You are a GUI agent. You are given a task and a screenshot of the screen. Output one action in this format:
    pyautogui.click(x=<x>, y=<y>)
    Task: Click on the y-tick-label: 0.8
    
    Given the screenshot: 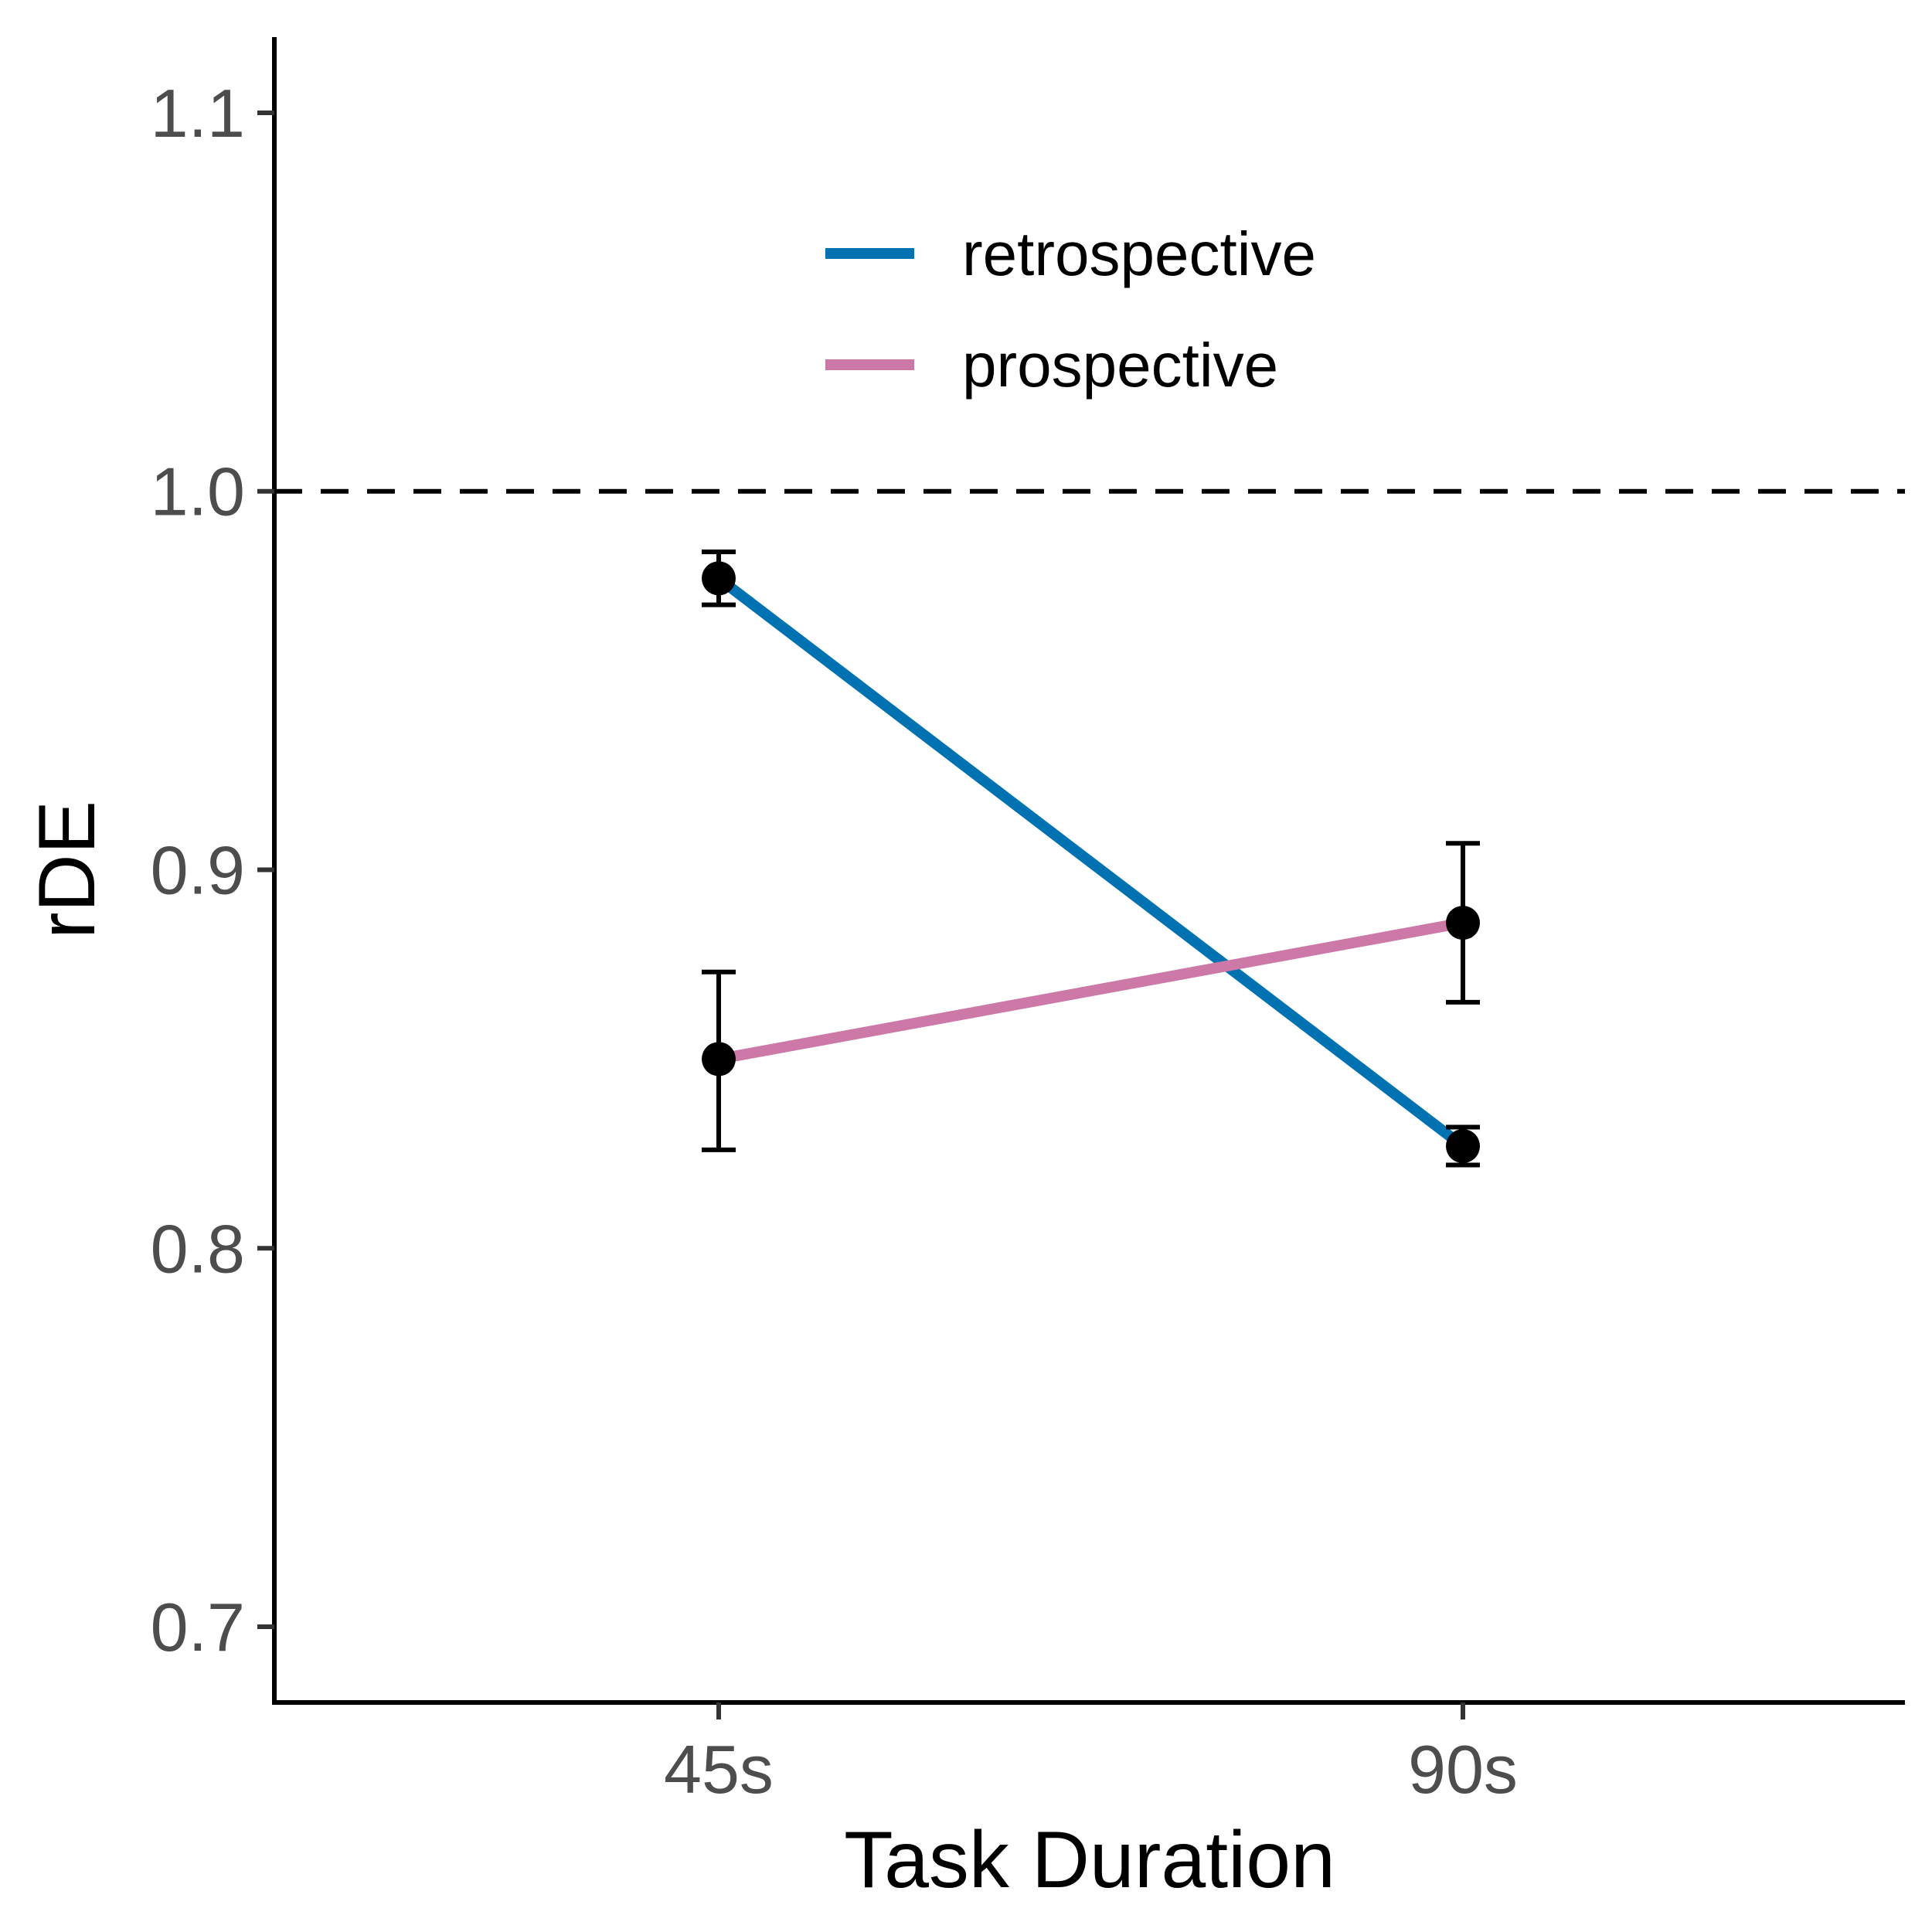 What is the action you would take?
    pyautogui.click(x=198, y=1248)
    